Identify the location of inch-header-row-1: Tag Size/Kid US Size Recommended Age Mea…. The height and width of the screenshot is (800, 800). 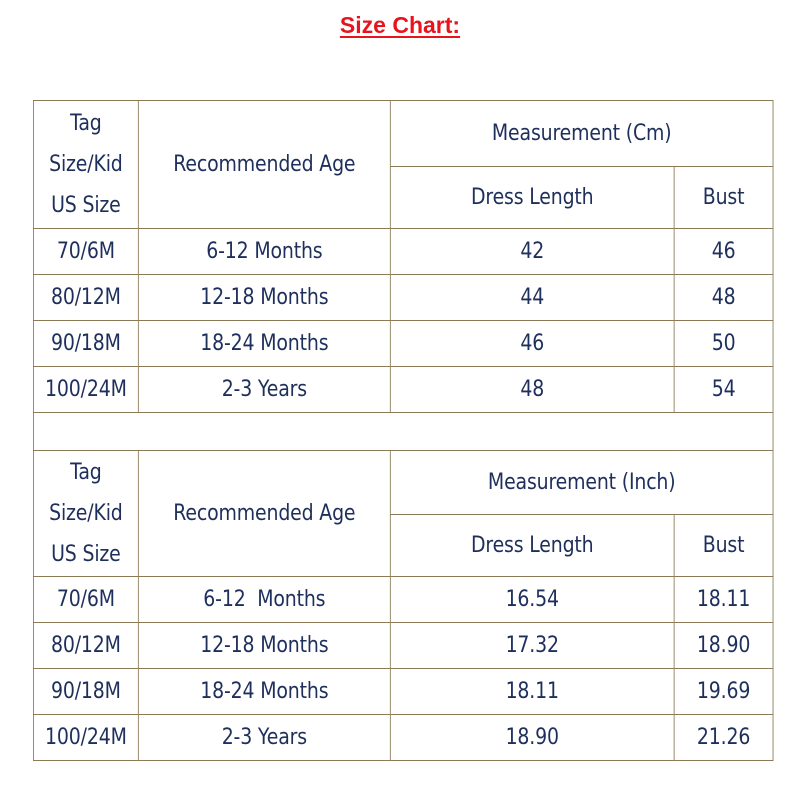
(403, 513).